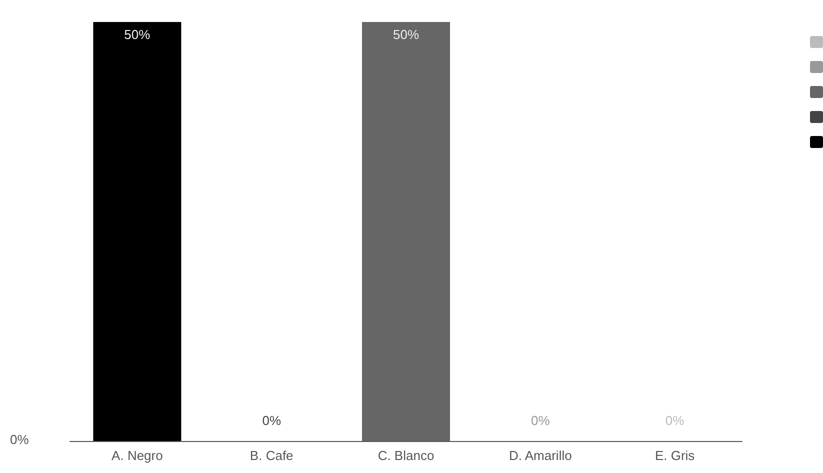  Describe the element at coordinates (406, 455) in the screenshot. I see `x-tick-label: C. Blanco` at that location.